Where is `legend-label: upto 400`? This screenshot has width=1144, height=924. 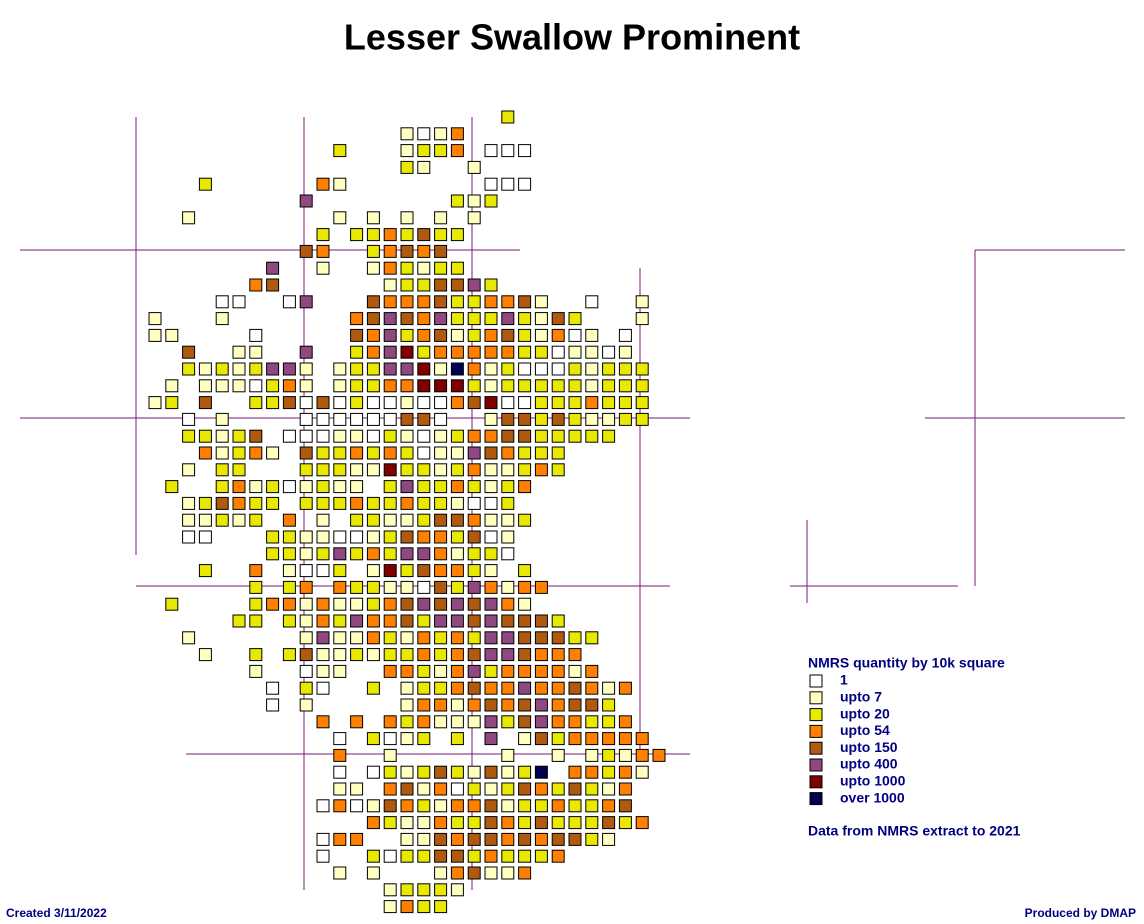
legend-label: upto 400 is located at coordinates (869, 764).